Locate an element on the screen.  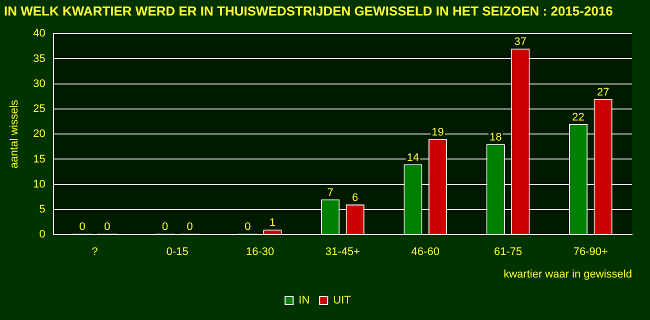
x-tick-label: 0-15 is located at coordinates (177, 252).